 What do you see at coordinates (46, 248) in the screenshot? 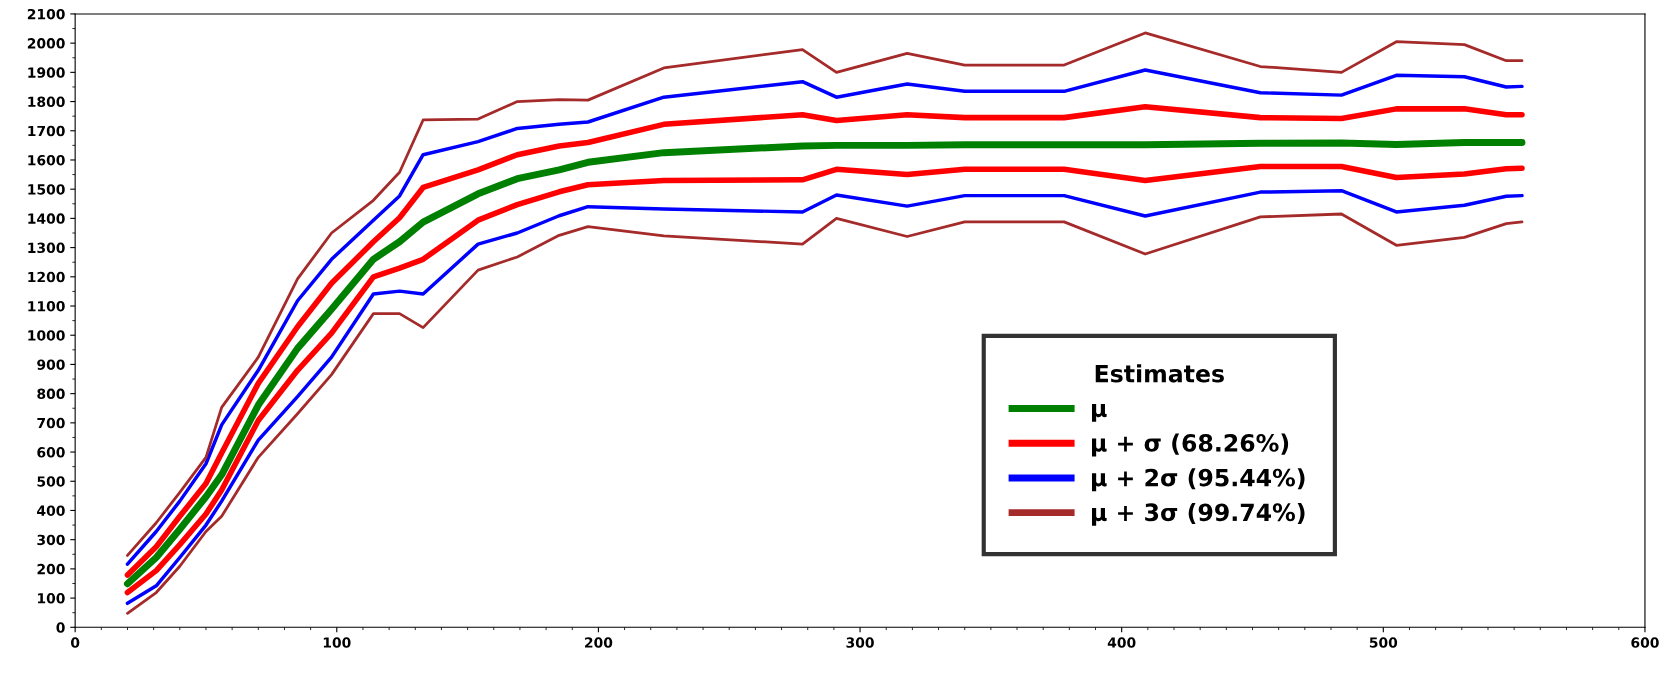
I see `y-tick-label: 1300` at bounding box center [46, 248].